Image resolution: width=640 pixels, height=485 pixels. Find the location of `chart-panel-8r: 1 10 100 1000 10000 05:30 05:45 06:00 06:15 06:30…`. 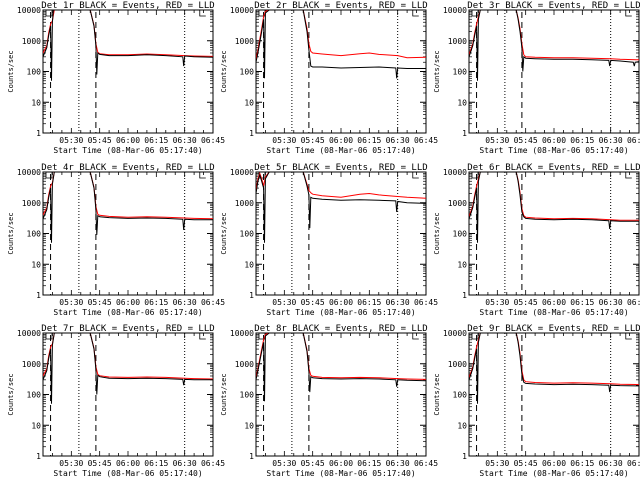

chart-panel-8r: 1 10 100 1000 10000 05:30 05:45 06:00 06:15 06:30… is located at coordinates (329, 401).